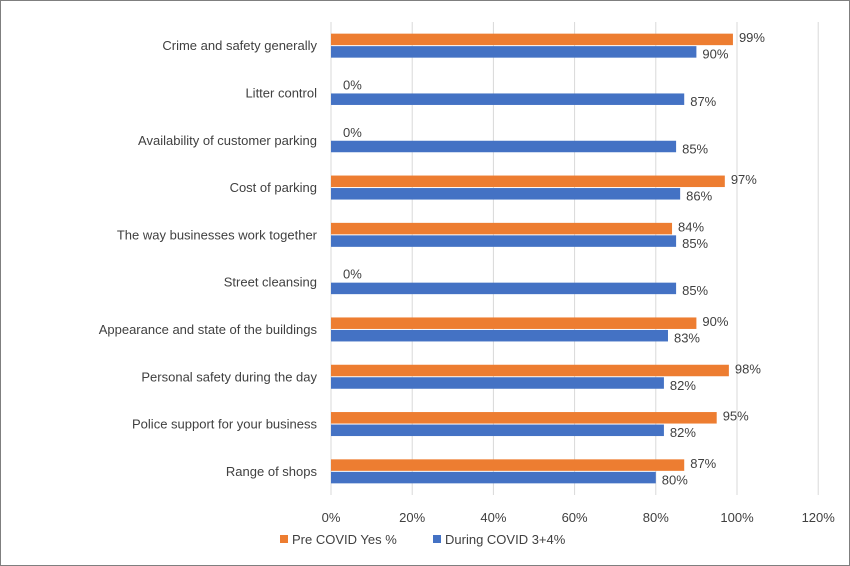 Image resolution: width=850 pixels, height=566 pixels. I want to click on legend: Pre COVID Yes % During COVID 3+4%, so click(423, 539).